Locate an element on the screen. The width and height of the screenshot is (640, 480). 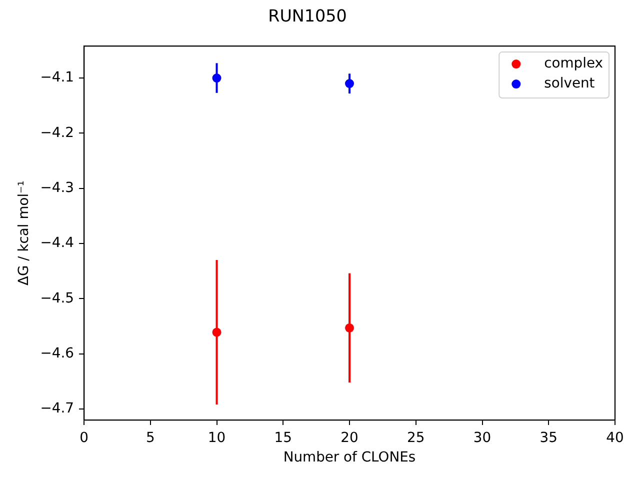
x-tick-label: 20 is located at coordinates (349, 438).